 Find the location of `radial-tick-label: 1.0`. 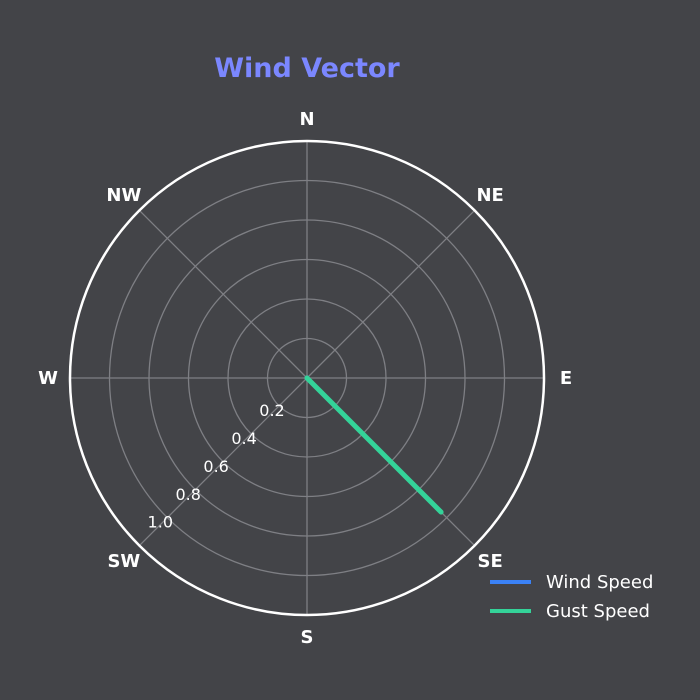

radial-tick-label: 1.0 is located at coordinates (160, 522).